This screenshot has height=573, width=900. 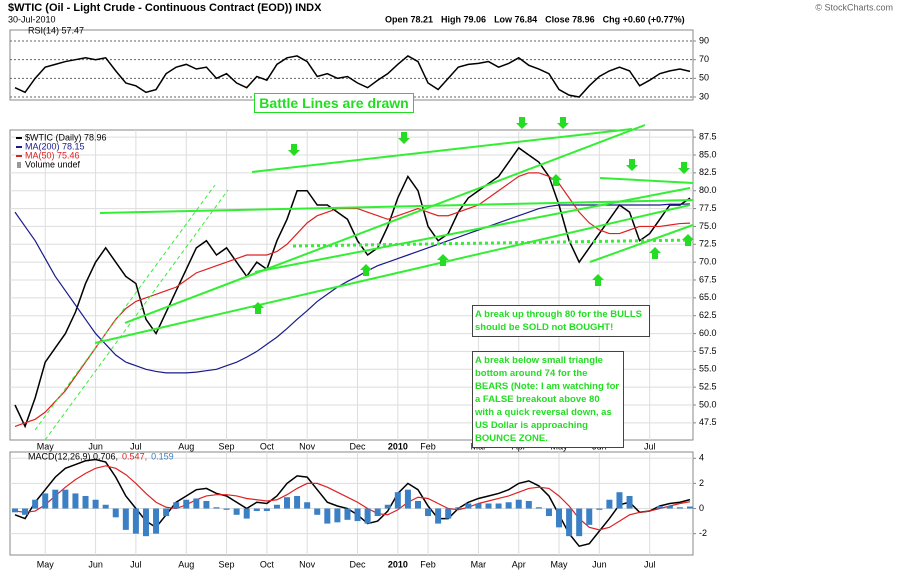 What do you see at coordinates (704, 96) in the screenshot?
I see `y-tick-label: 30` at bounding box center [704, 96].